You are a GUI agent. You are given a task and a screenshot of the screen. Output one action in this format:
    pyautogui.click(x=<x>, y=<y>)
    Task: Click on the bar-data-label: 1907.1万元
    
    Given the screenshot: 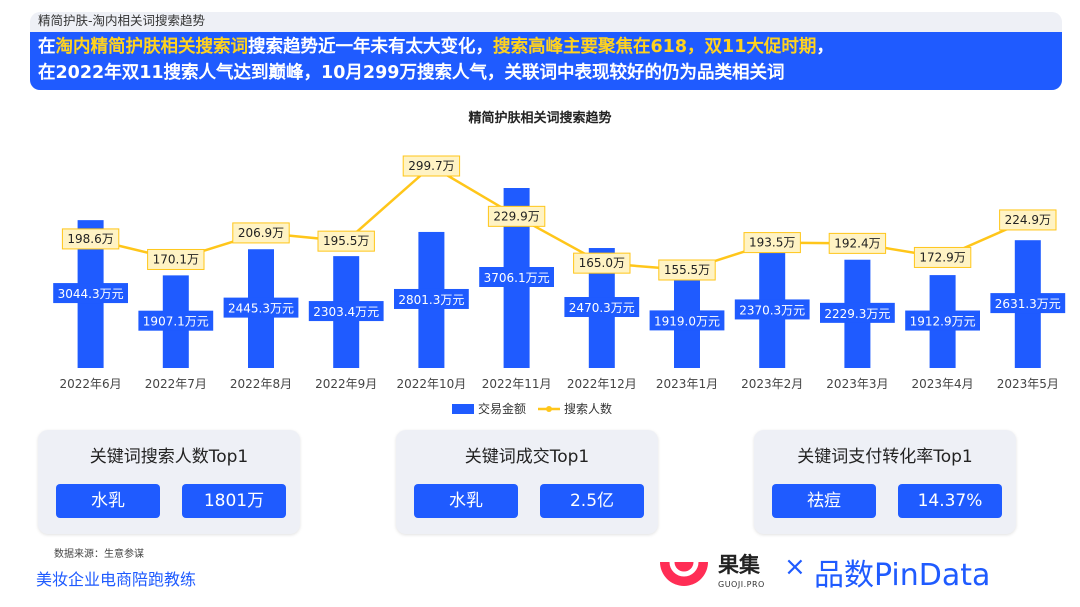 What is the action you would take?
    pyautogui.click(x=176, y=322)
    